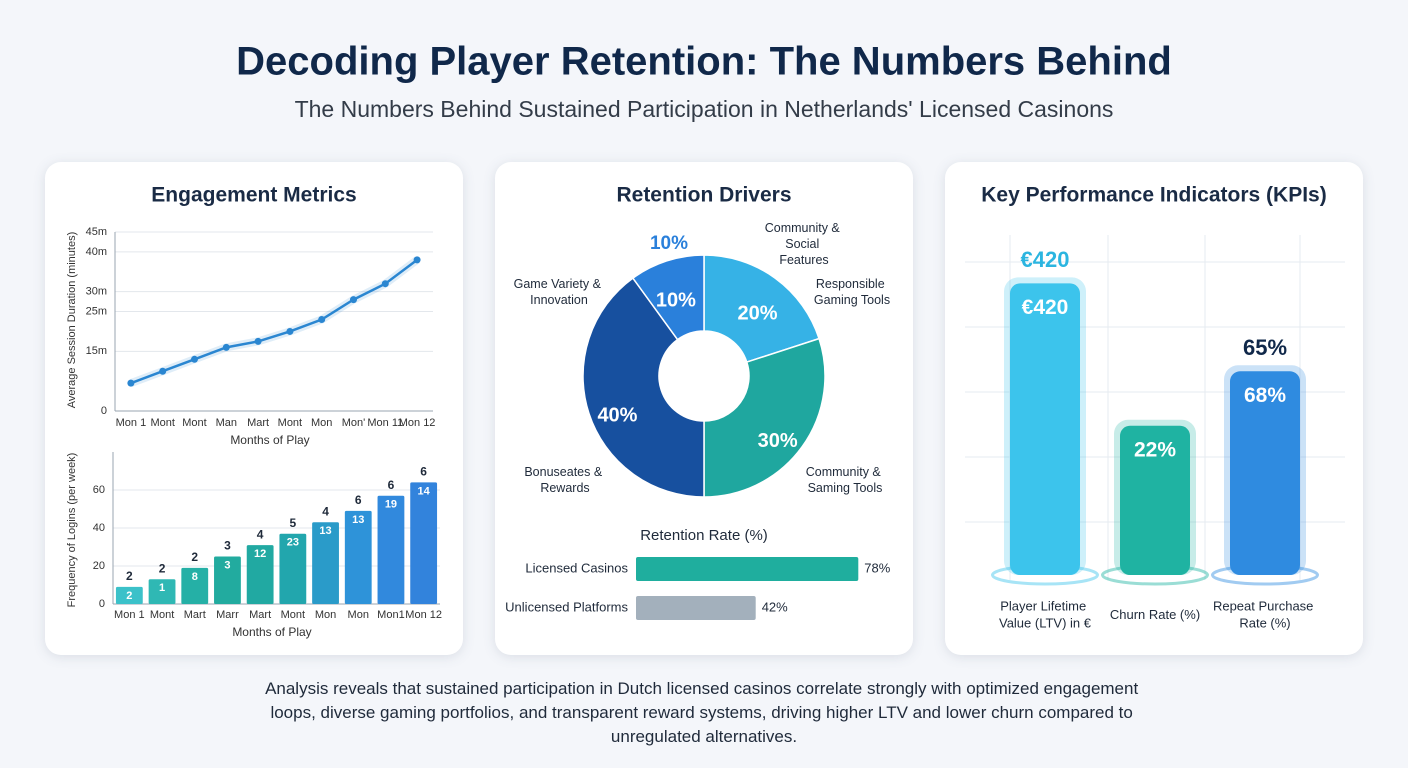 This screenshot has height=768, width=1408. I want to click on bar-inner-label: 2, so click(129, 596).